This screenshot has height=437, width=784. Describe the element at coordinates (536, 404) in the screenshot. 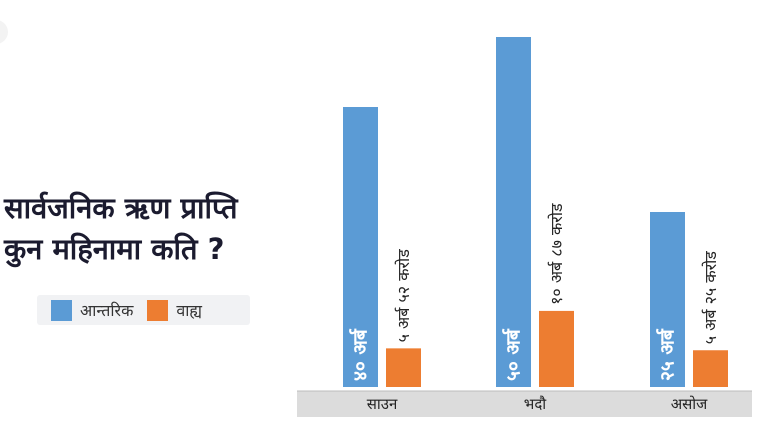

I see `category-label-1: भदौ` at that location.